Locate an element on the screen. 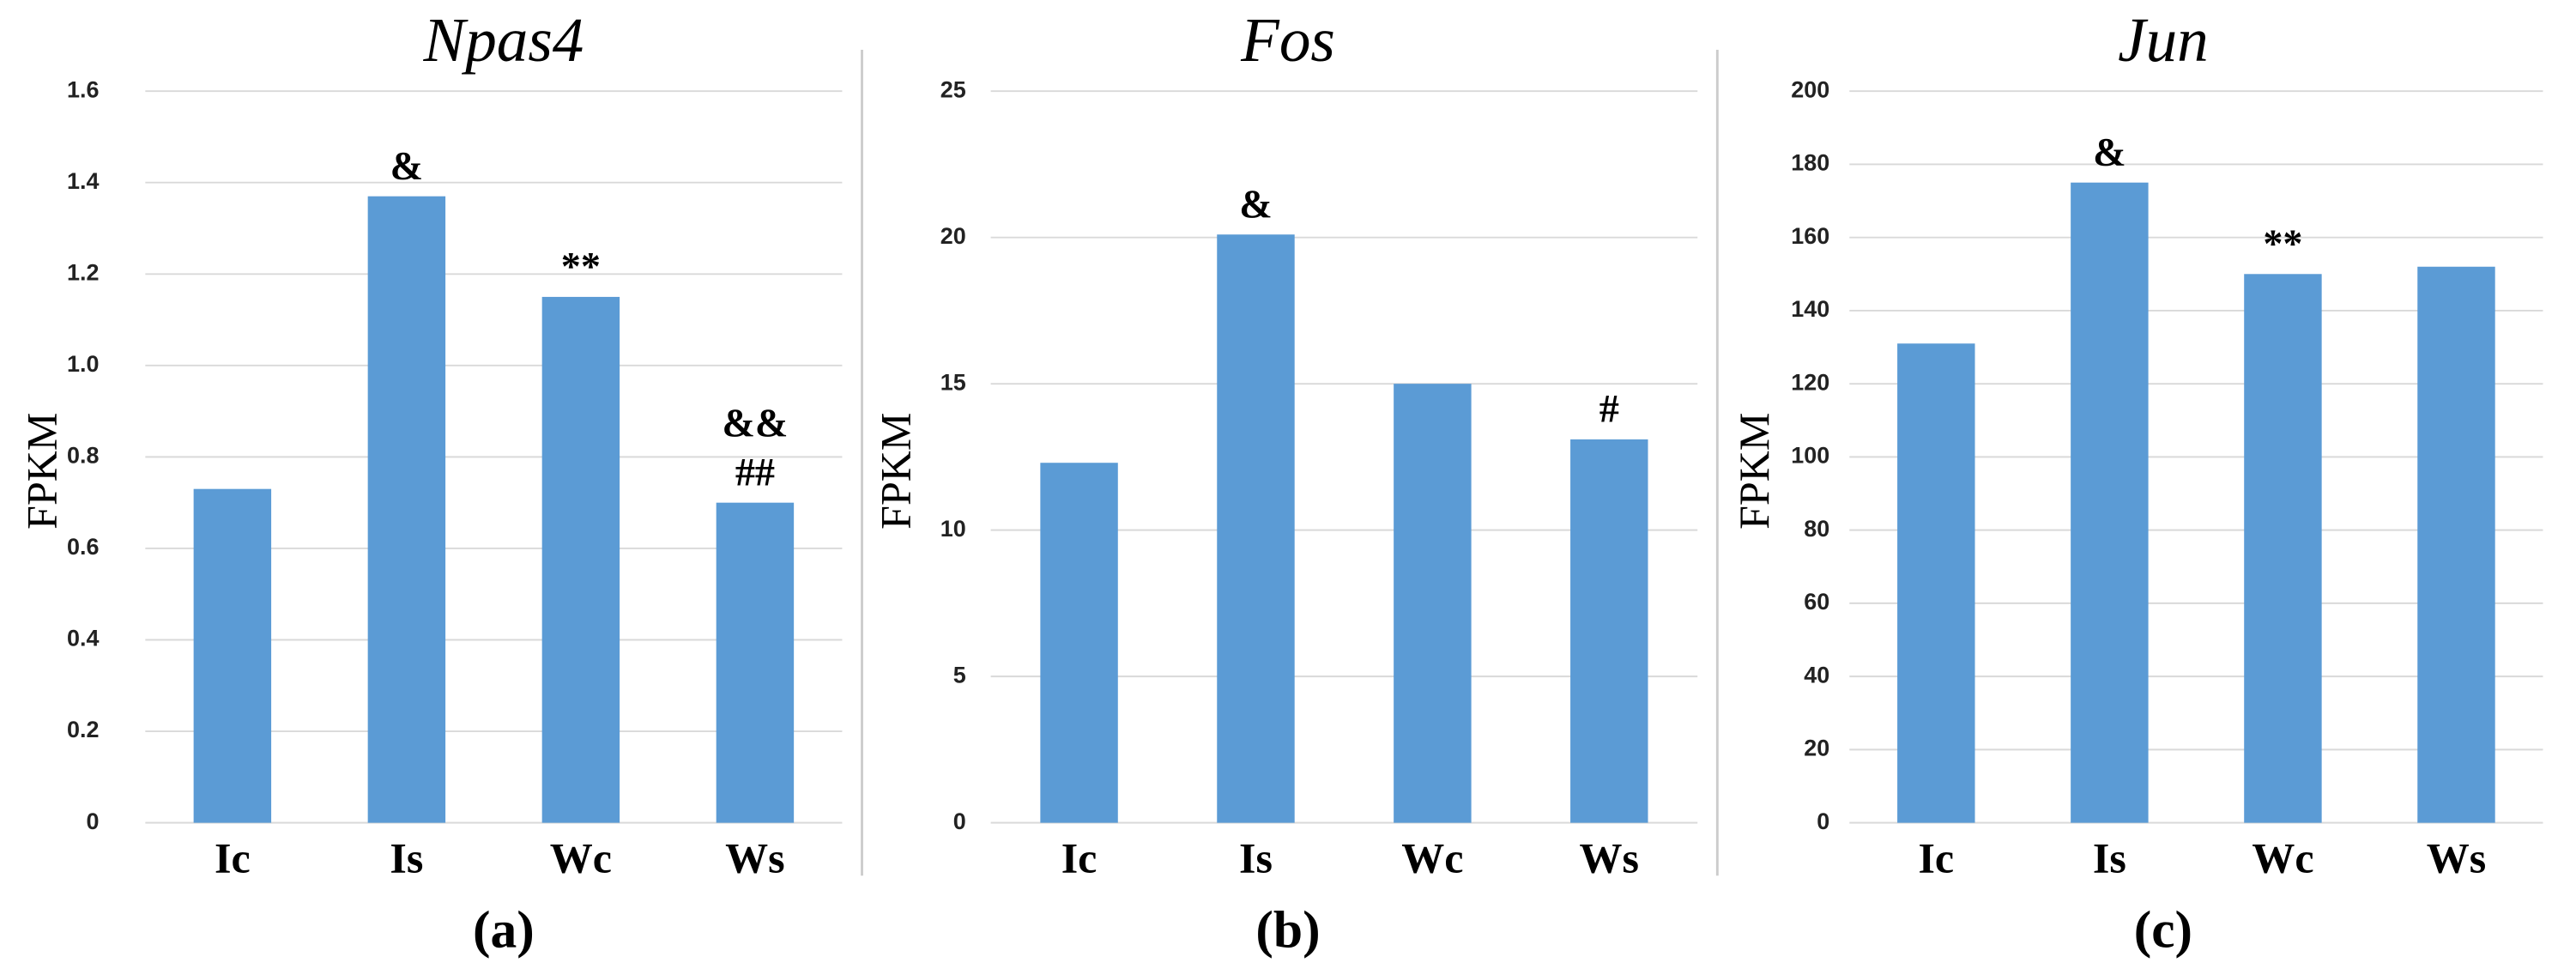  y-tick-label: 180 is located at coordinates (1810, 163).